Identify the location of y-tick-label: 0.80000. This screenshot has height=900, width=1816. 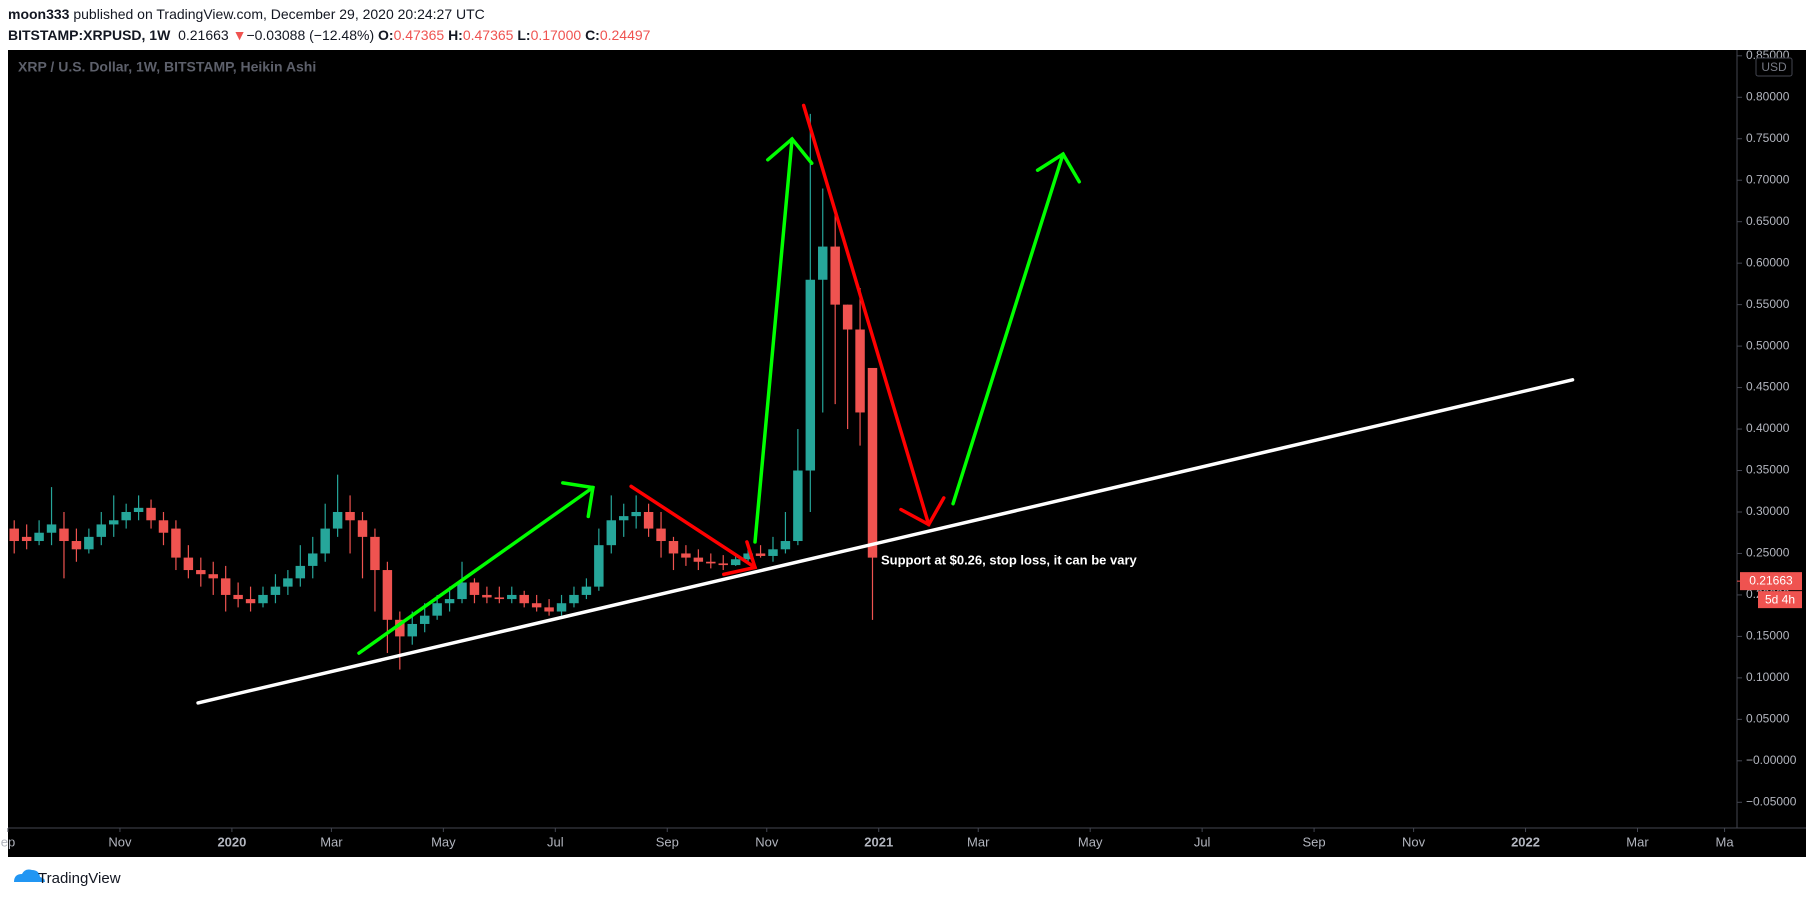
(1768, 96).